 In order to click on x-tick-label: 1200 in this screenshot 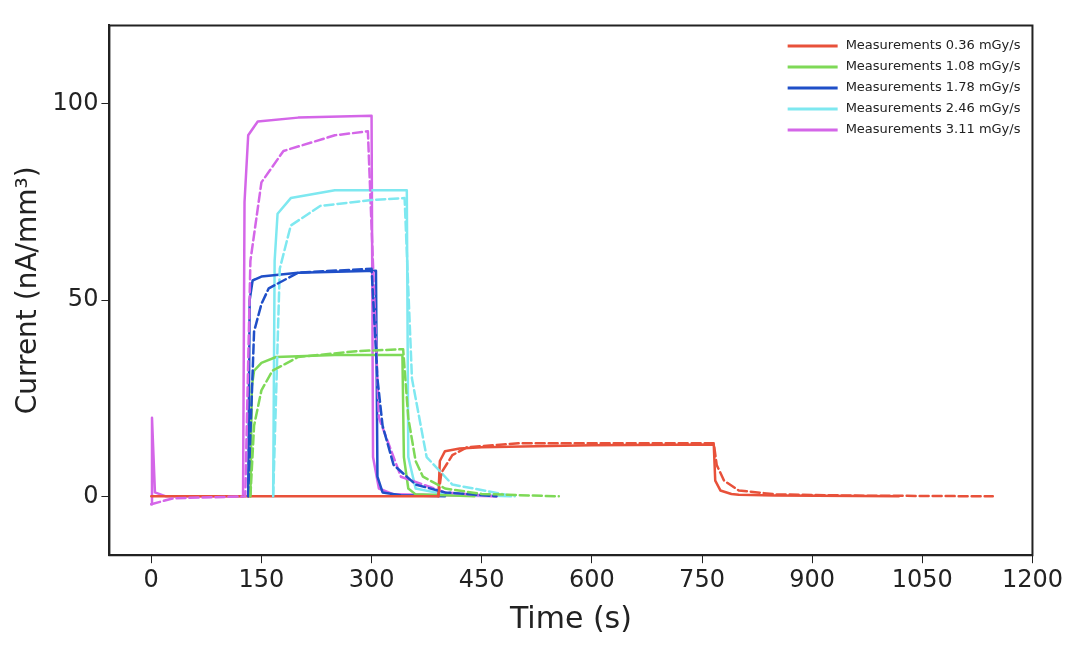, I will do `click(1032, 578)`.